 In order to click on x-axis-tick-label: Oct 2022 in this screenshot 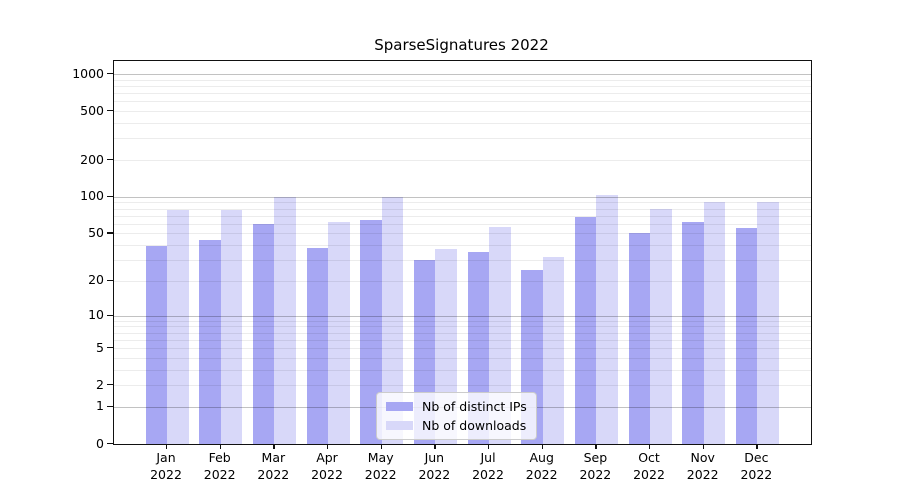, I will do `click(649, 466)`.